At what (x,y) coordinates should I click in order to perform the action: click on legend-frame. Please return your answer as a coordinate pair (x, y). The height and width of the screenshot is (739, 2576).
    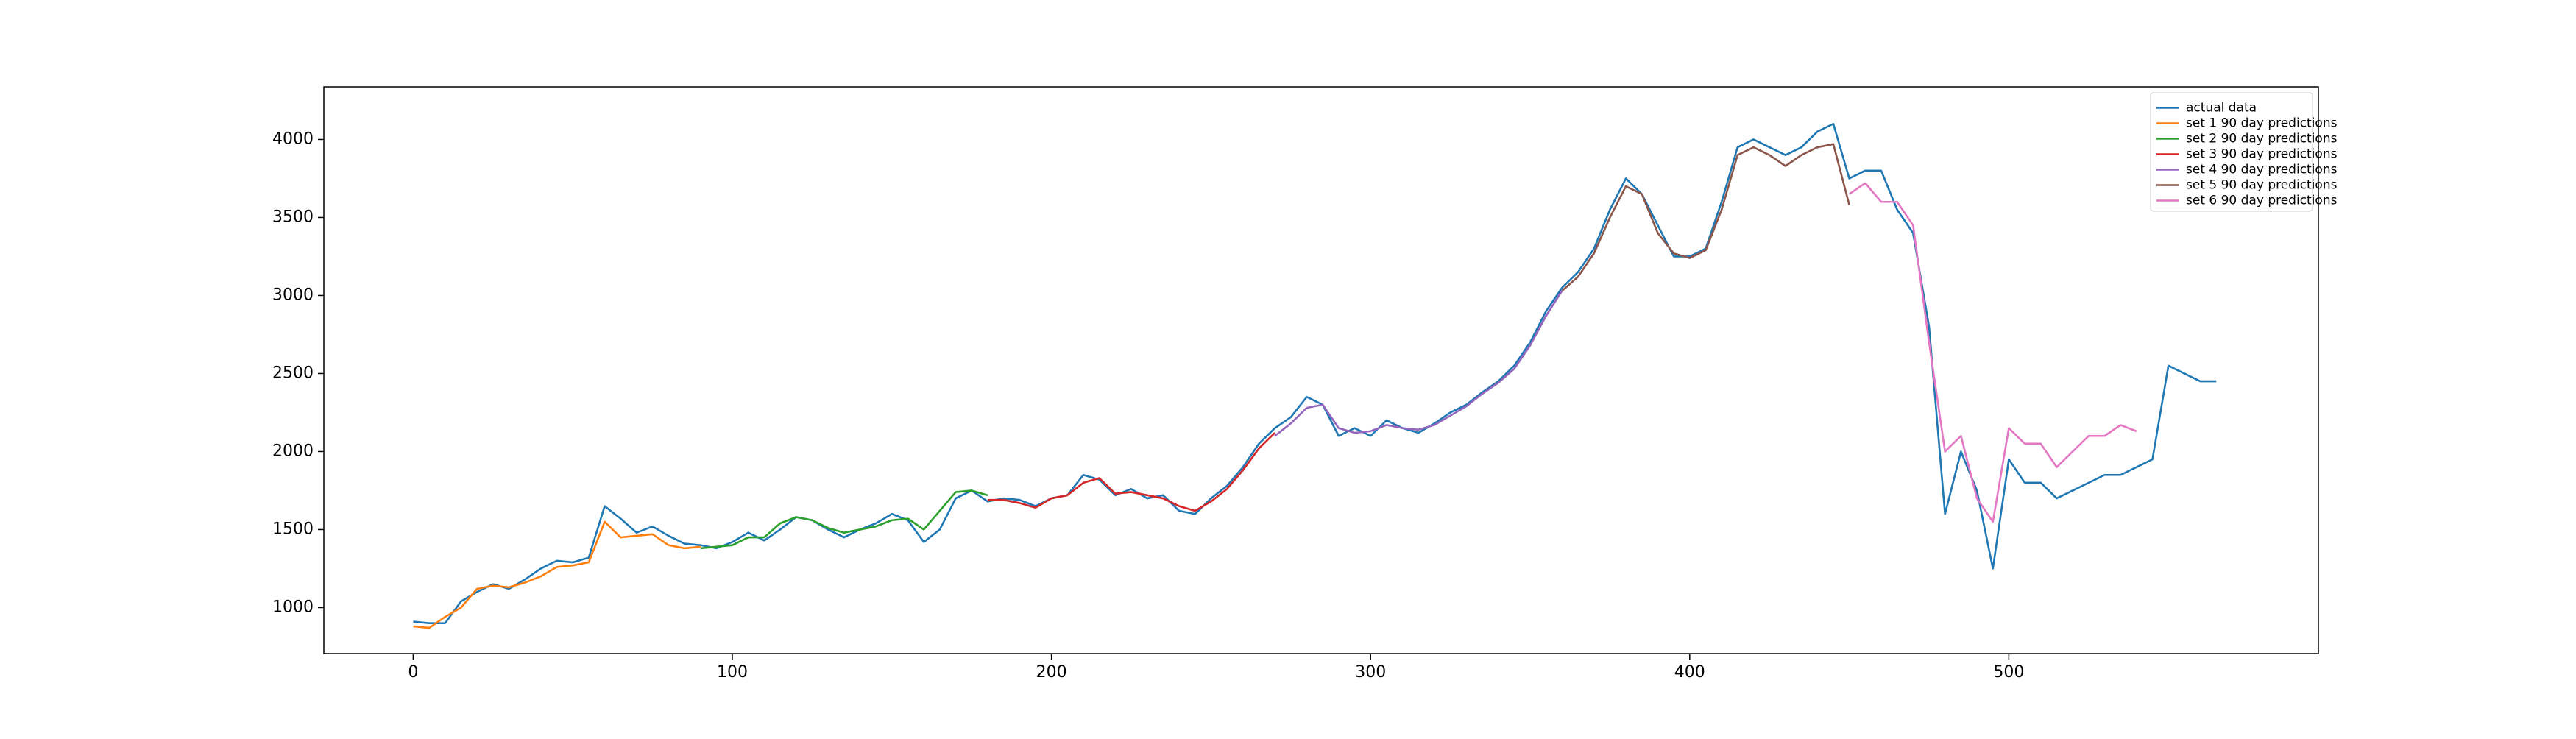
    Looking at the image, I should click on (2231, 152).